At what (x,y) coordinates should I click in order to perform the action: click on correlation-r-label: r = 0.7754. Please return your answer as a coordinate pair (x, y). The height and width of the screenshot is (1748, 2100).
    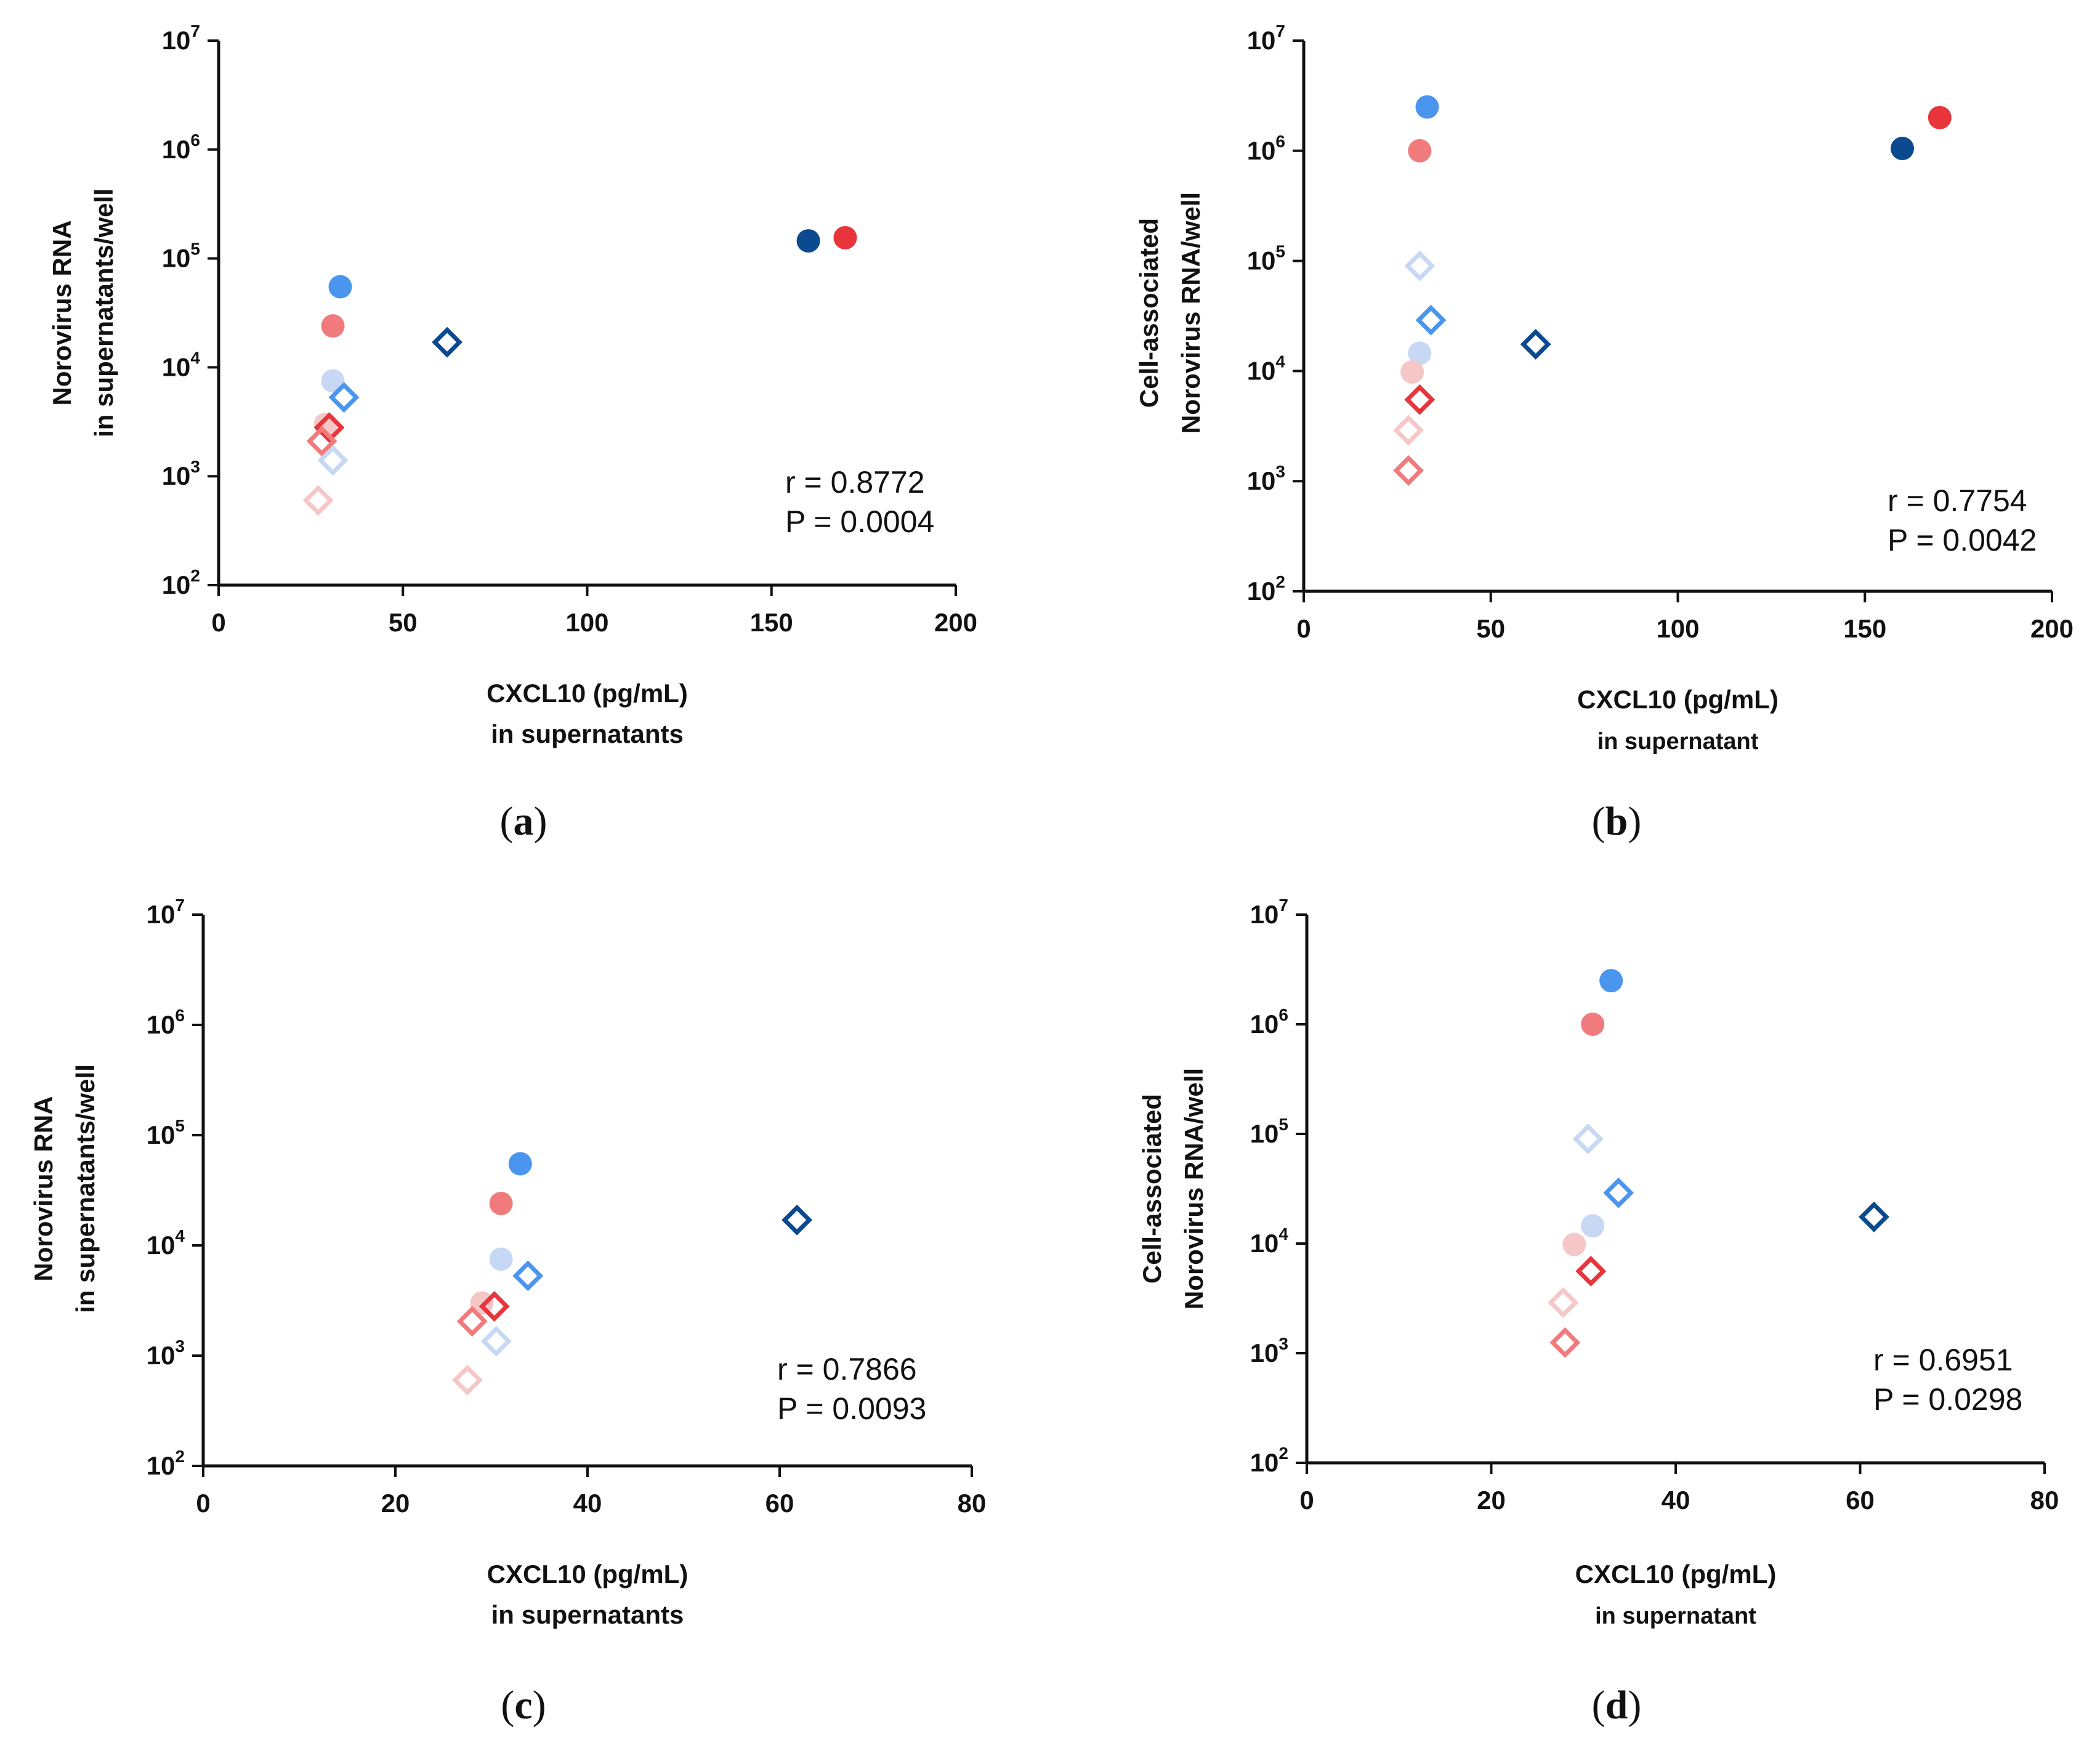
    Looking at the image, I should click on (1957, 501).